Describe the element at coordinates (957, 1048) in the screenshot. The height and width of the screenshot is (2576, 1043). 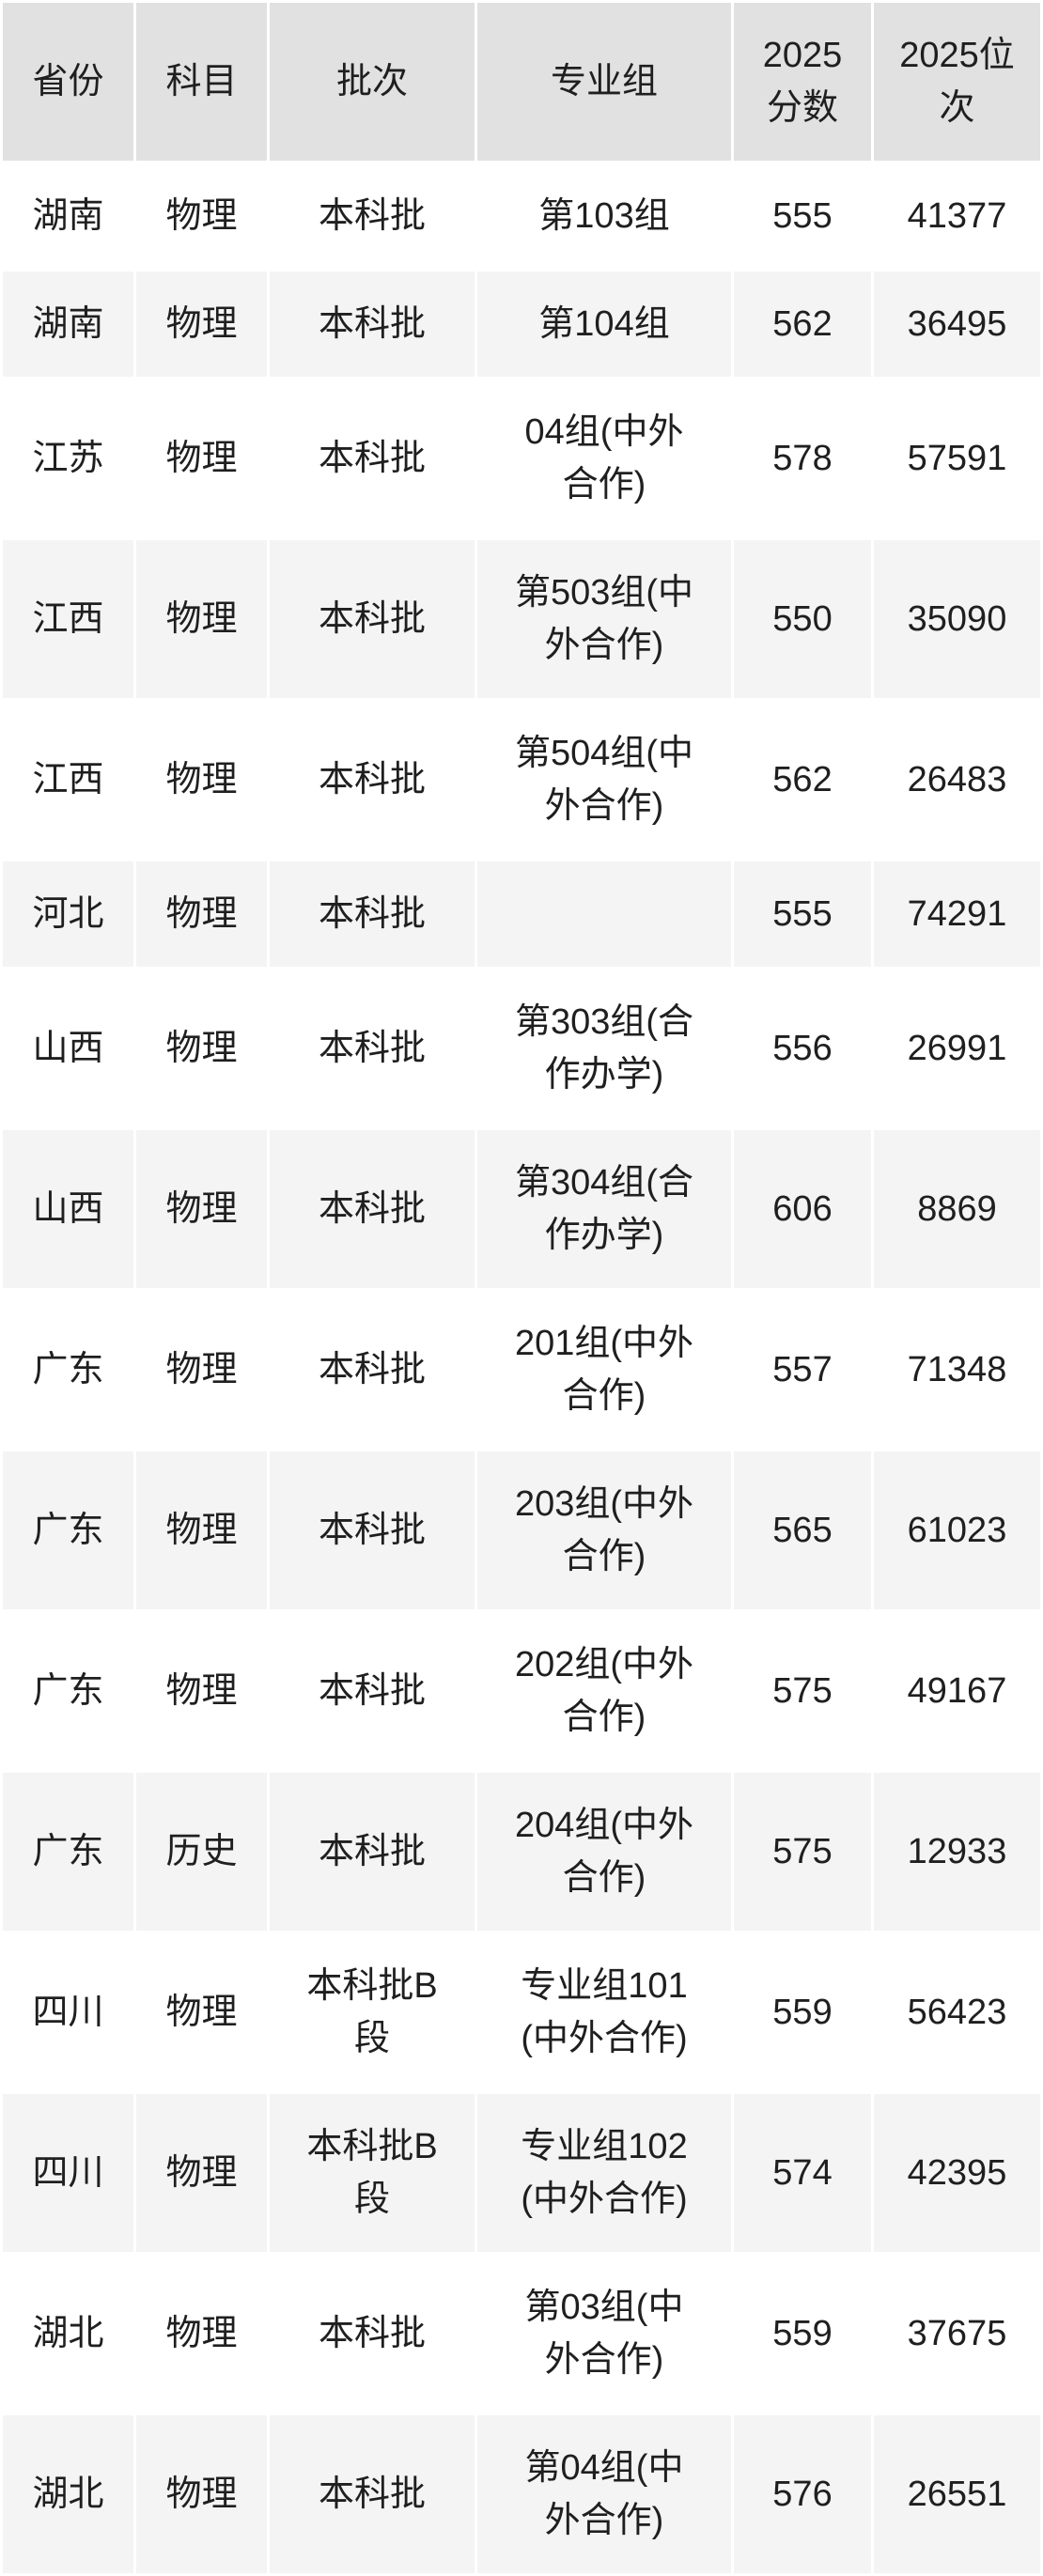
I see `cell-rank: 26991` at that location.